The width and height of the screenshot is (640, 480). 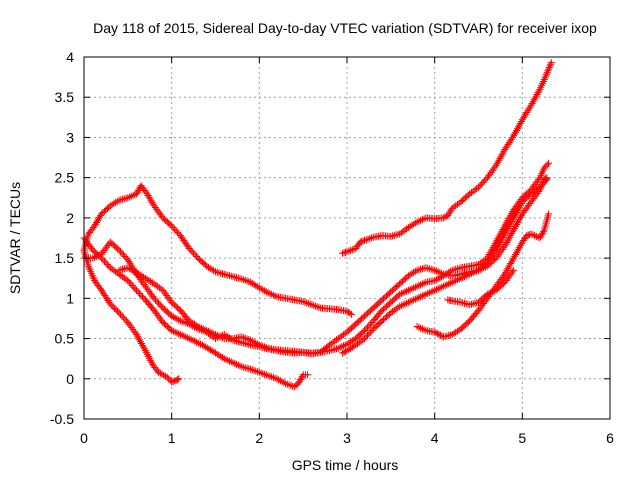 What do you see at coordinates (70, 218) in the screenshot?
I see `y-tick-label: 2` at bounding box center [70, 218].